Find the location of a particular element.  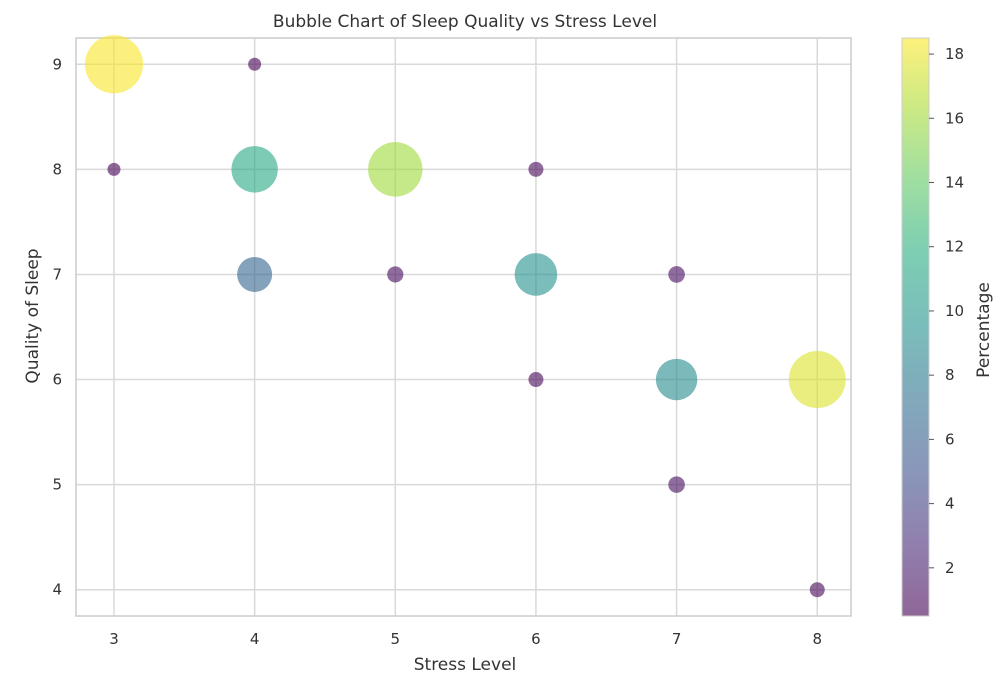

colorbar-tick-label: 8 is located at coordinates (950, 375).